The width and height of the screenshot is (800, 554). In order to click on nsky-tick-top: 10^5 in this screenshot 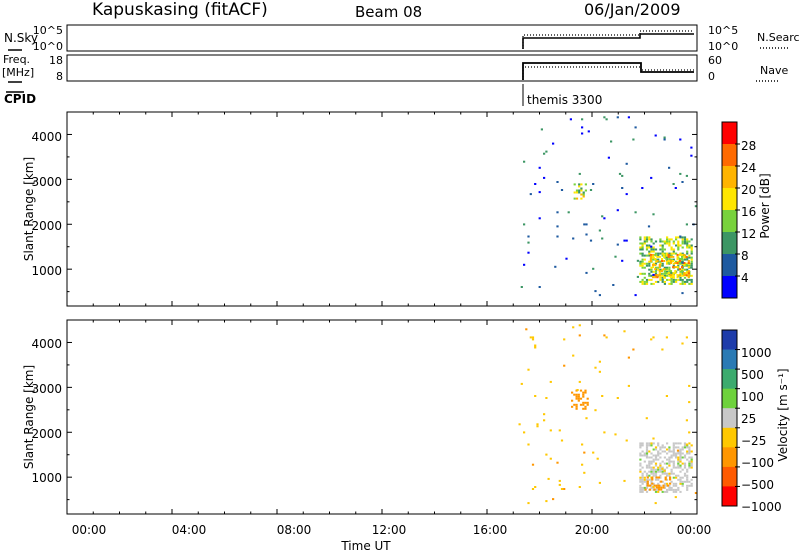, I will do `click(48, 30)`.